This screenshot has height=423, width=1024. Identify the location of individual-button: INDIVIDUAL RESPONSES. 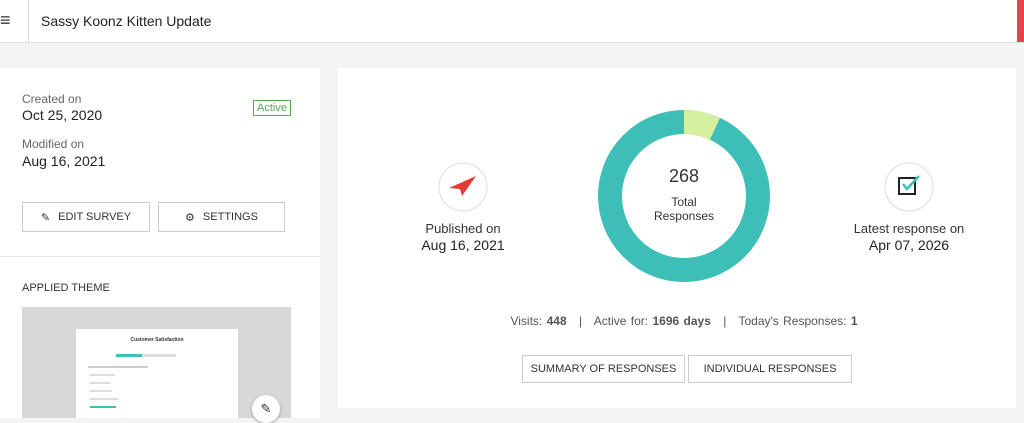
(770, 369).